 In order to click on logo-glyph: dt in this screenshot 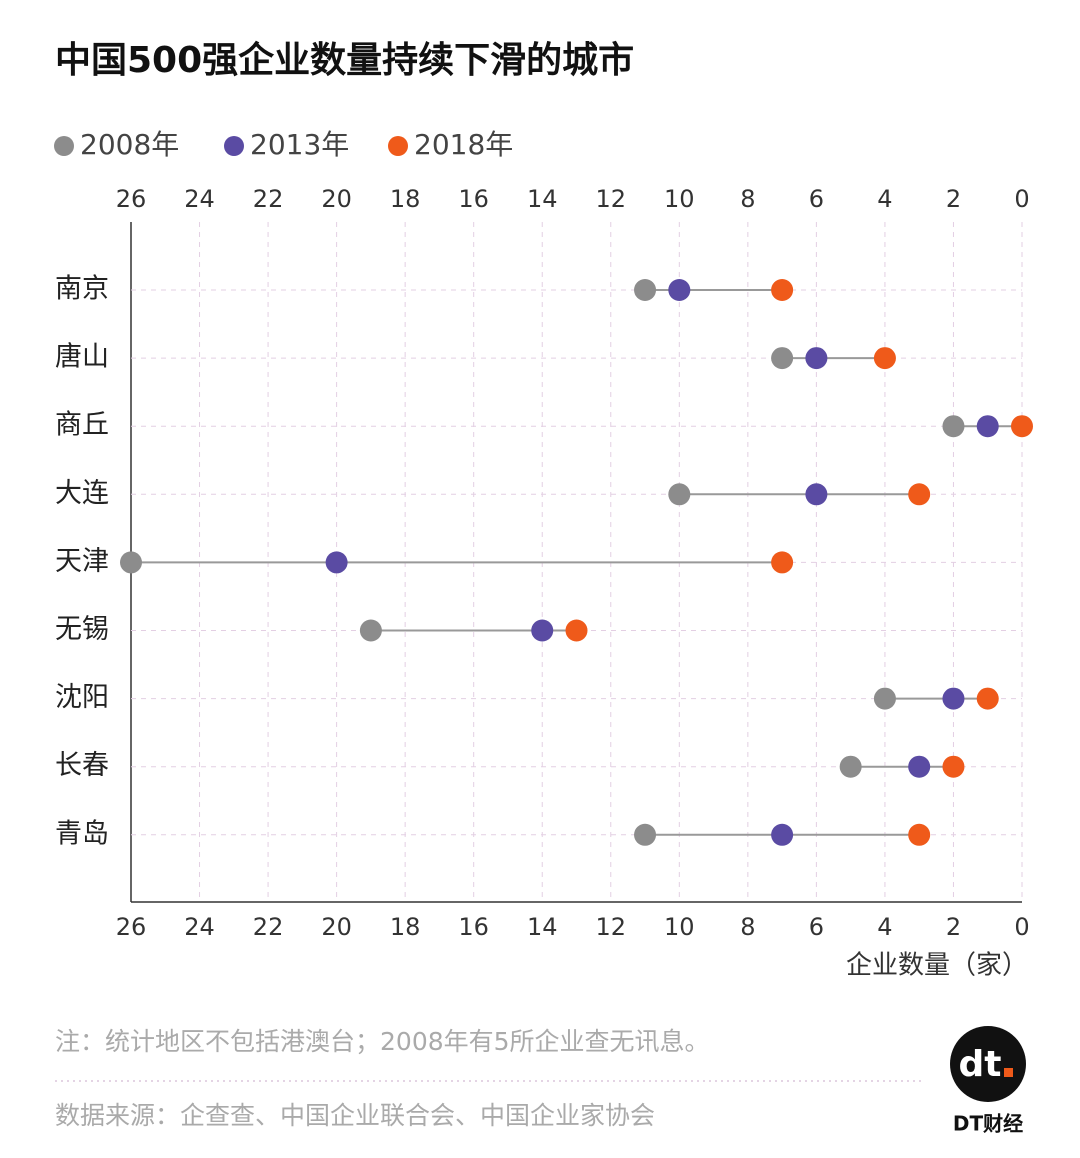, I will do `click(980, 1064)`.